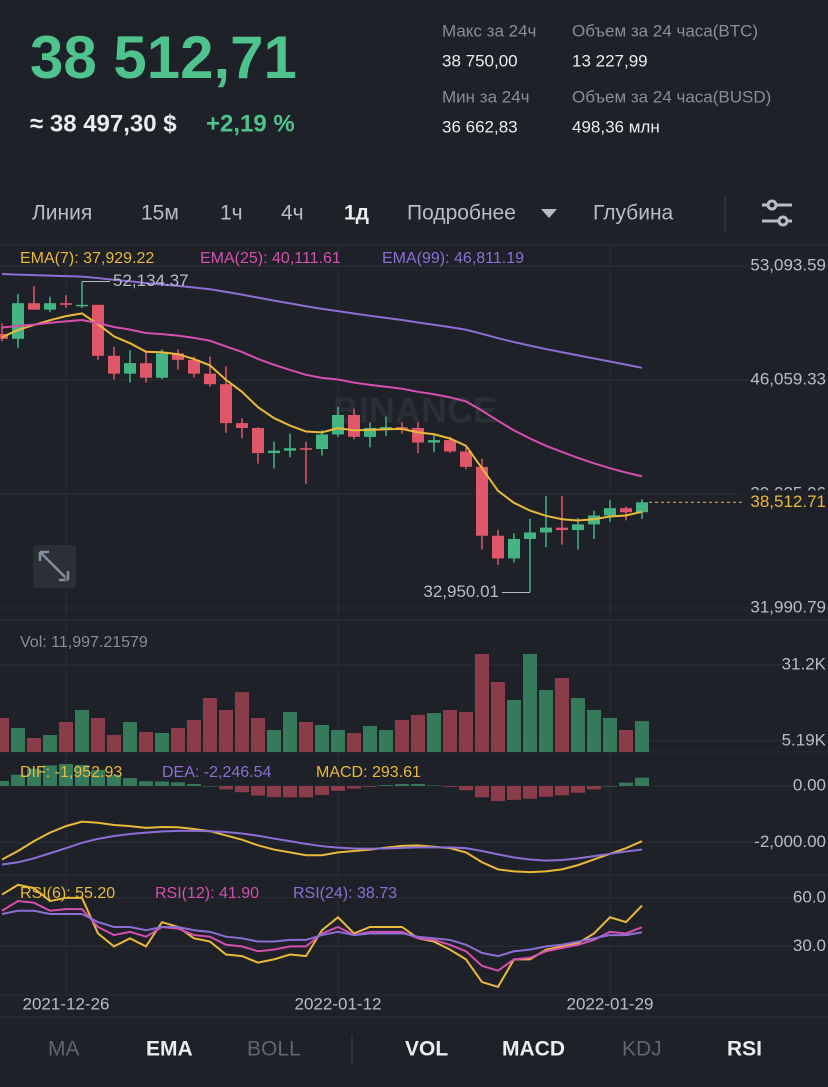 This screenshot has width=828, height=1087. Describe the element at coordinates (356, 213) in the screenshot. I see `timeframe-tab: 1д` at that location.